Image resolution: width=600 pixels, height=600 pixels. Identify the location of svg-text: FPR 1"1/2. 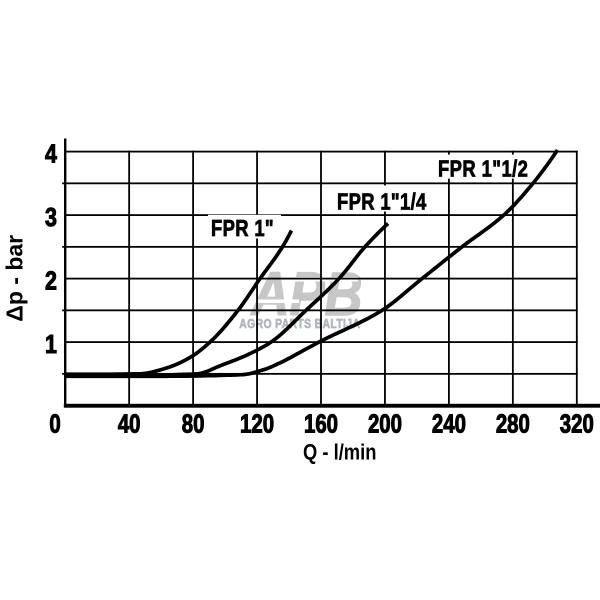
(483, 169).